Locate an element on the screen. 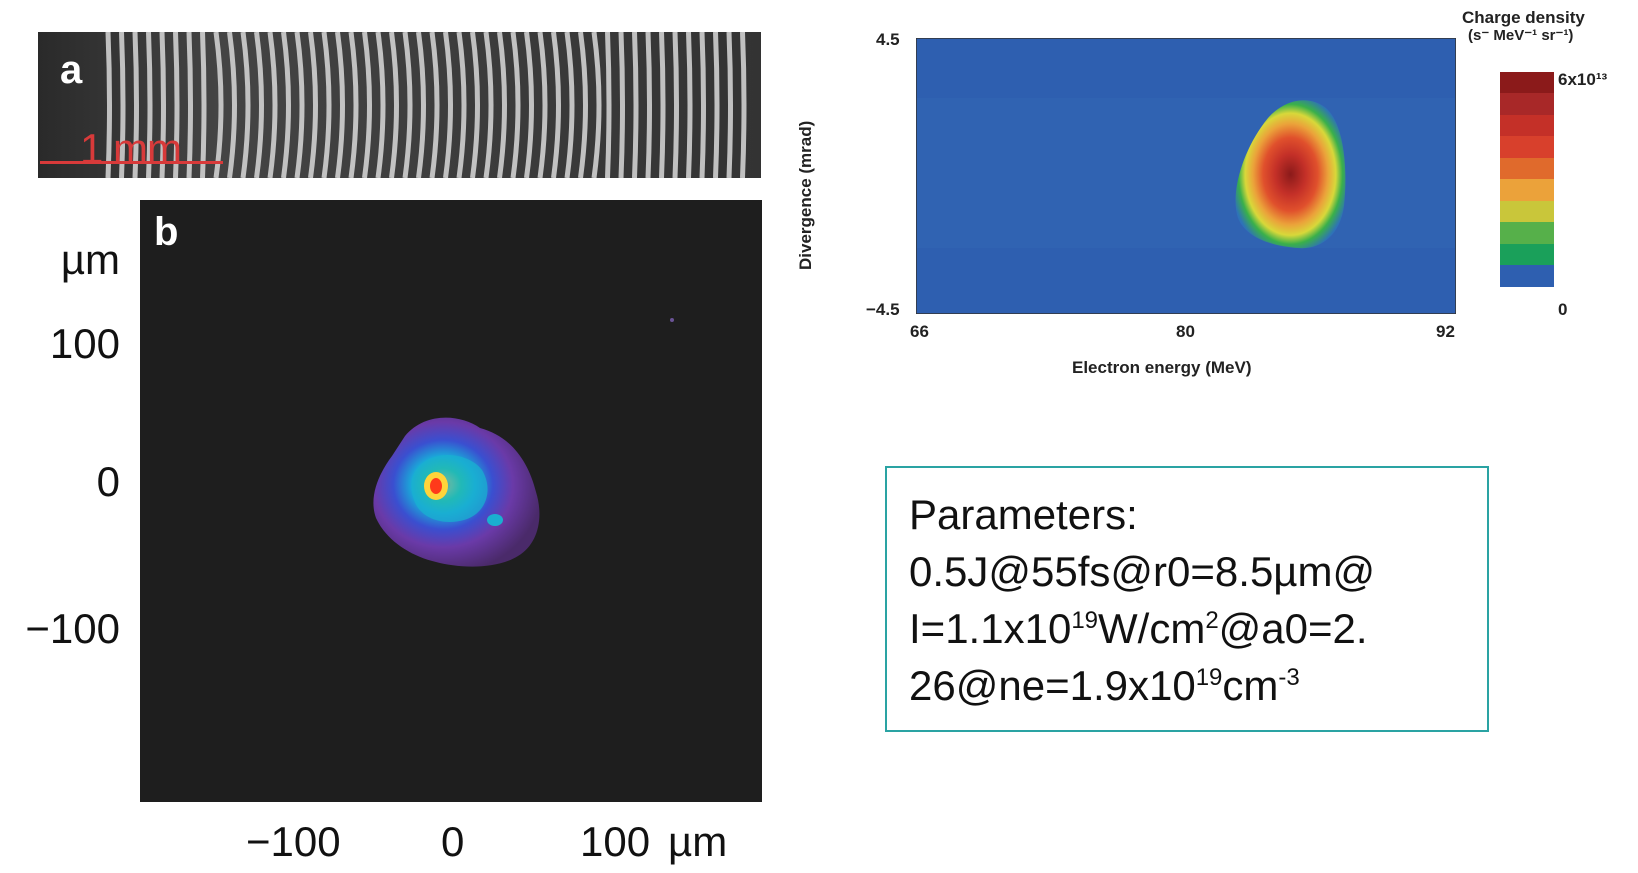  spec-y-max: 4.5 is located at coordinates (888, 39).